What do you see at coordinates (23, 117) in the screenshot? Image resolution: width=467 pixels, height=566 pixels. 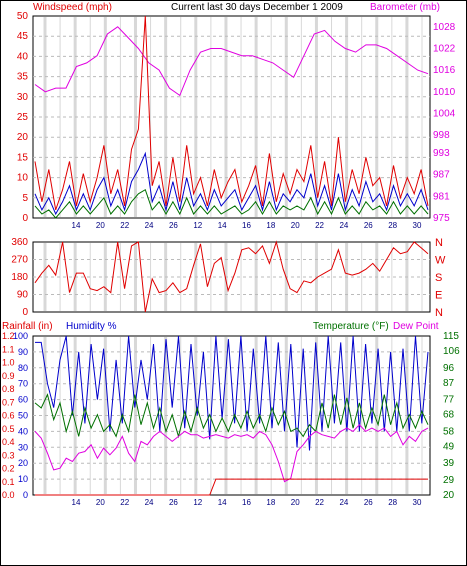 I see `windspeed-tick-label: 25` at bounding box center [23, 117].